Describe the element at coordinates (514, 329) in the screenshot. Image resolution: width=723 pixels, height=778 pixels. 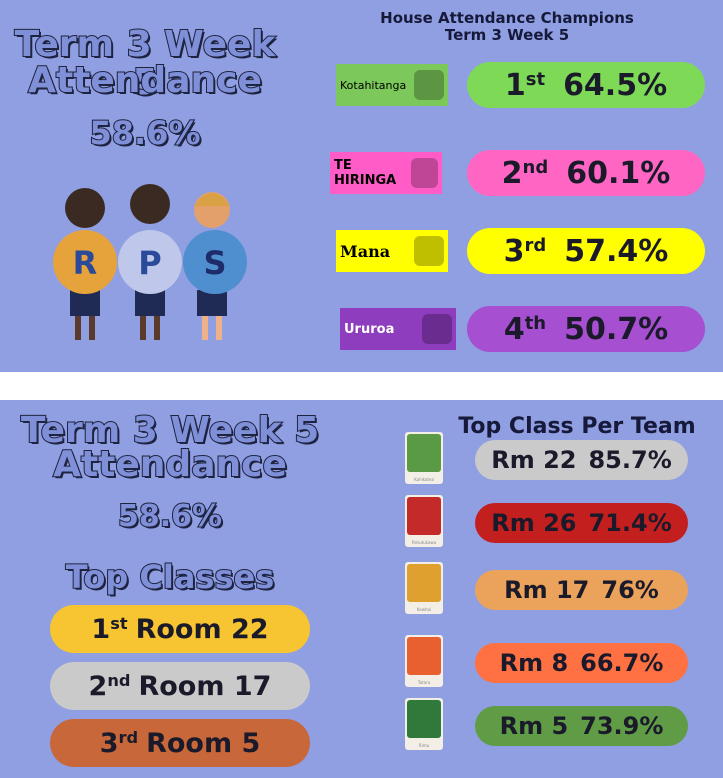
I see `rank: 4` at that location.